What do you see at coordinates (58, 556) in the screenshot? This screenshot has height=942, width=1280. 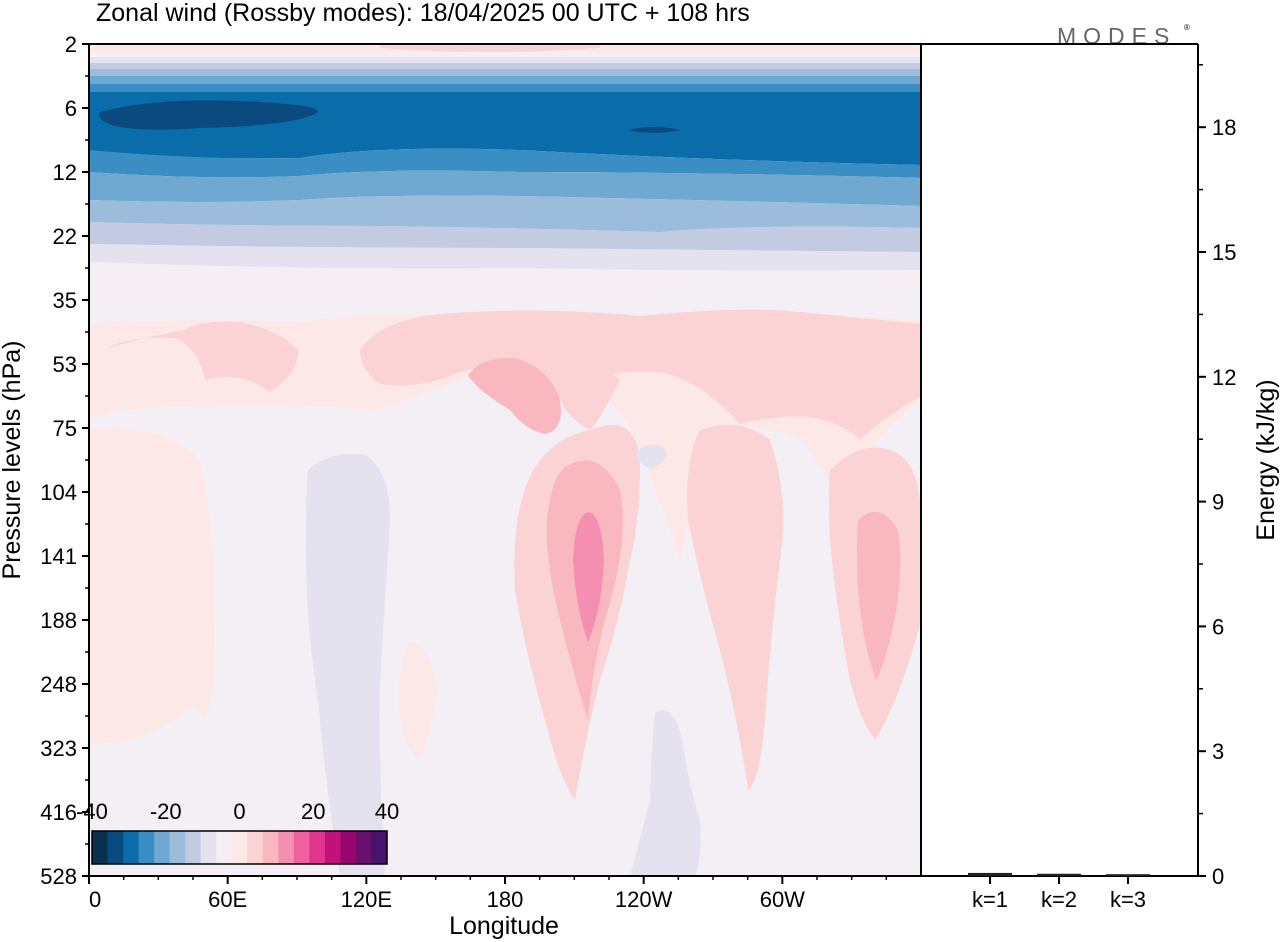 I see `pressure-tick-label: 141` at bounding box center [58, 556].